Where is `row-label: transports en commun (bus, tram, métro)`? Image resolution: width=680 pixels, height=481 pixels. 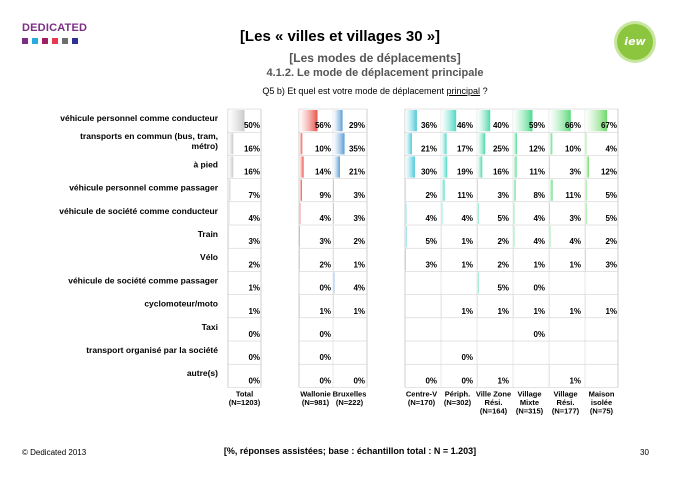
row-label: transports en commun (bus, tram, métro) is located at coordinates (149, 141).